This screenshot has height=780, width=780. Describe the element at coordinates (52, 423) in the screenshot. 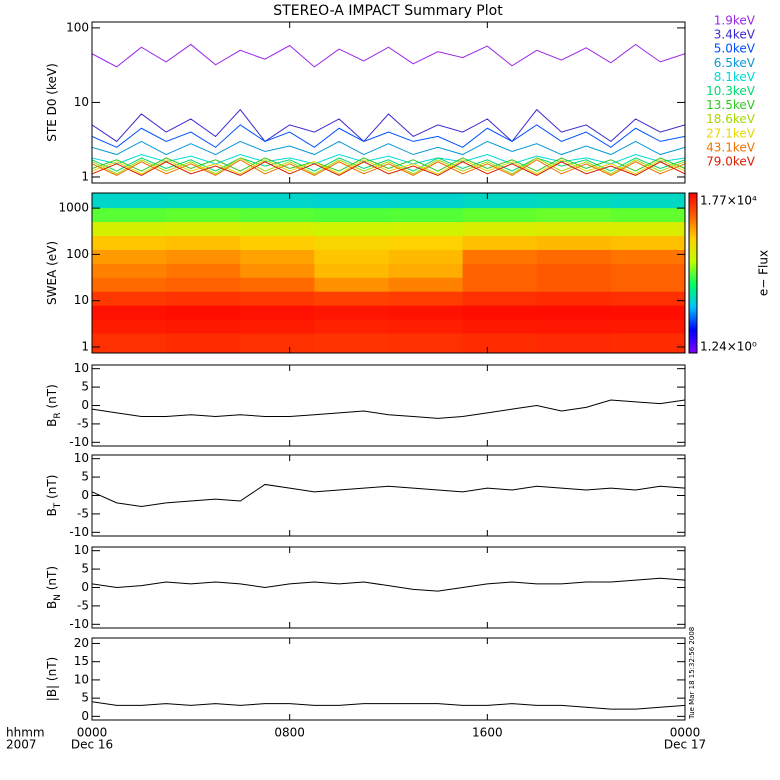

I see `y-axis-label-text: B` at that location.